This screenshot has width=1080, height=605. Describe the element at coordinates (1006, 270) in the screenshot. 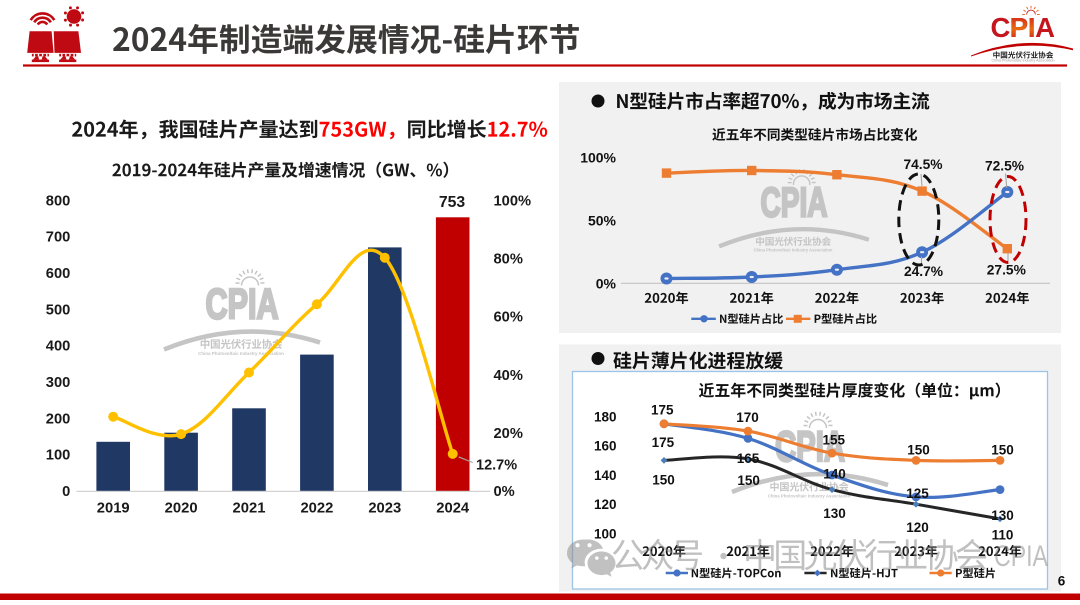

I see `svg-text: 27.5%` at that location.